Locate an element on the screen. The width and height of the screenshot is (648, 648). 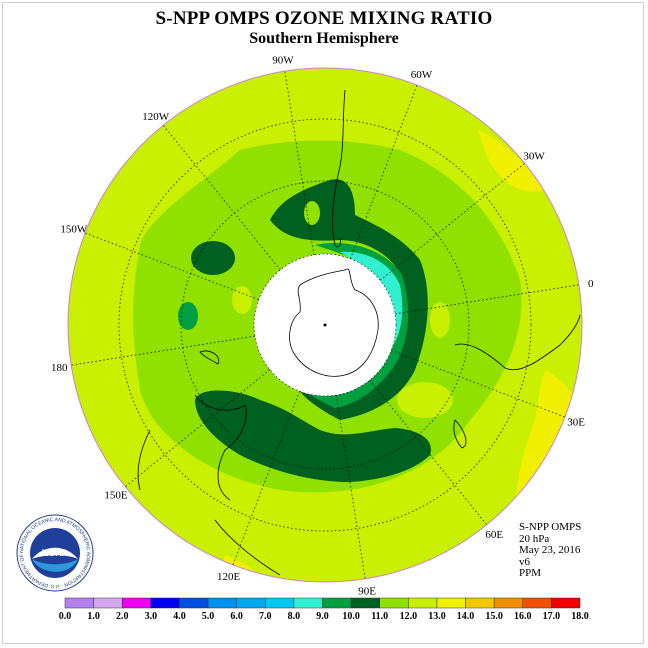
longitude-label: 90E is located at coordinates (367, 592).